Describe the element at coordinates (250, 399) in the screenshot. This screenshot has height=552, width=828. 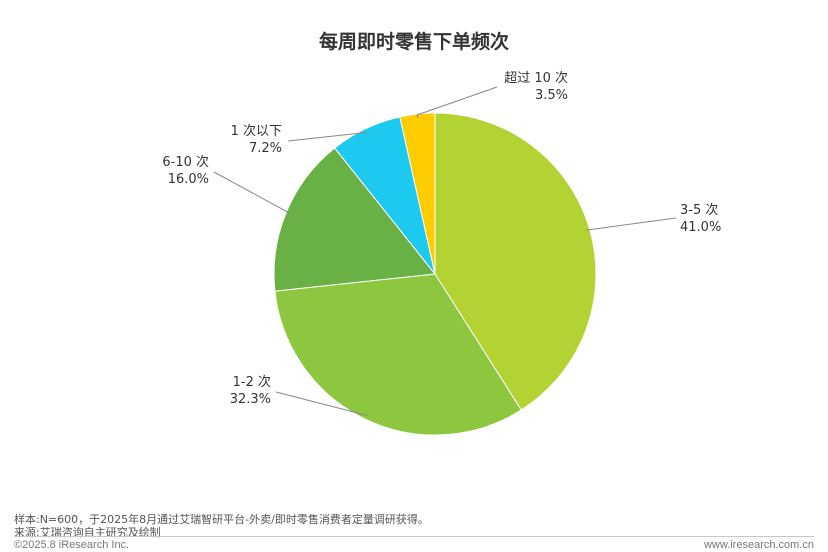
I see `slice-value-label: 32.3%` at that location.